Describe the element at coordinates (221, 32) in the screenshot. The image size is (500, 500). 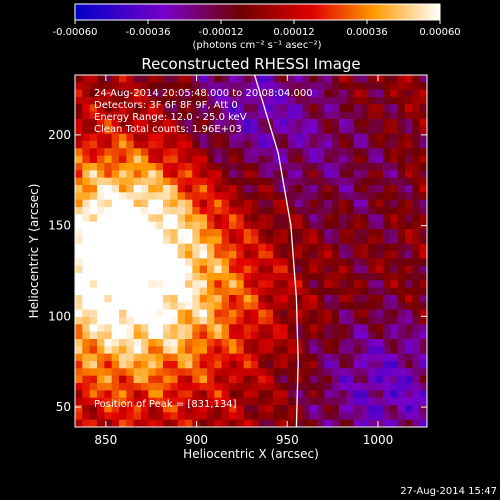
I see `colorbar-tick-label: -0.00012` at that location.